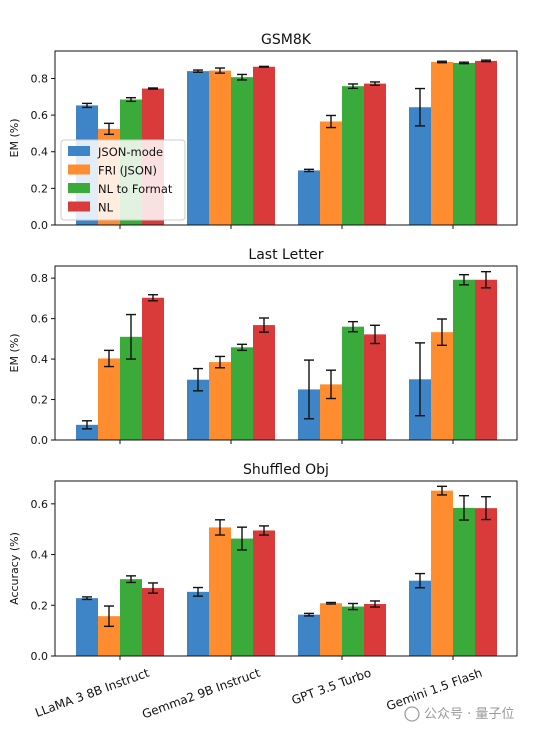  What do you see at coordinates (127, 171) in the screenshot?
I see `legend-label: FRI (JSON)` at bounding box center [127, 171].